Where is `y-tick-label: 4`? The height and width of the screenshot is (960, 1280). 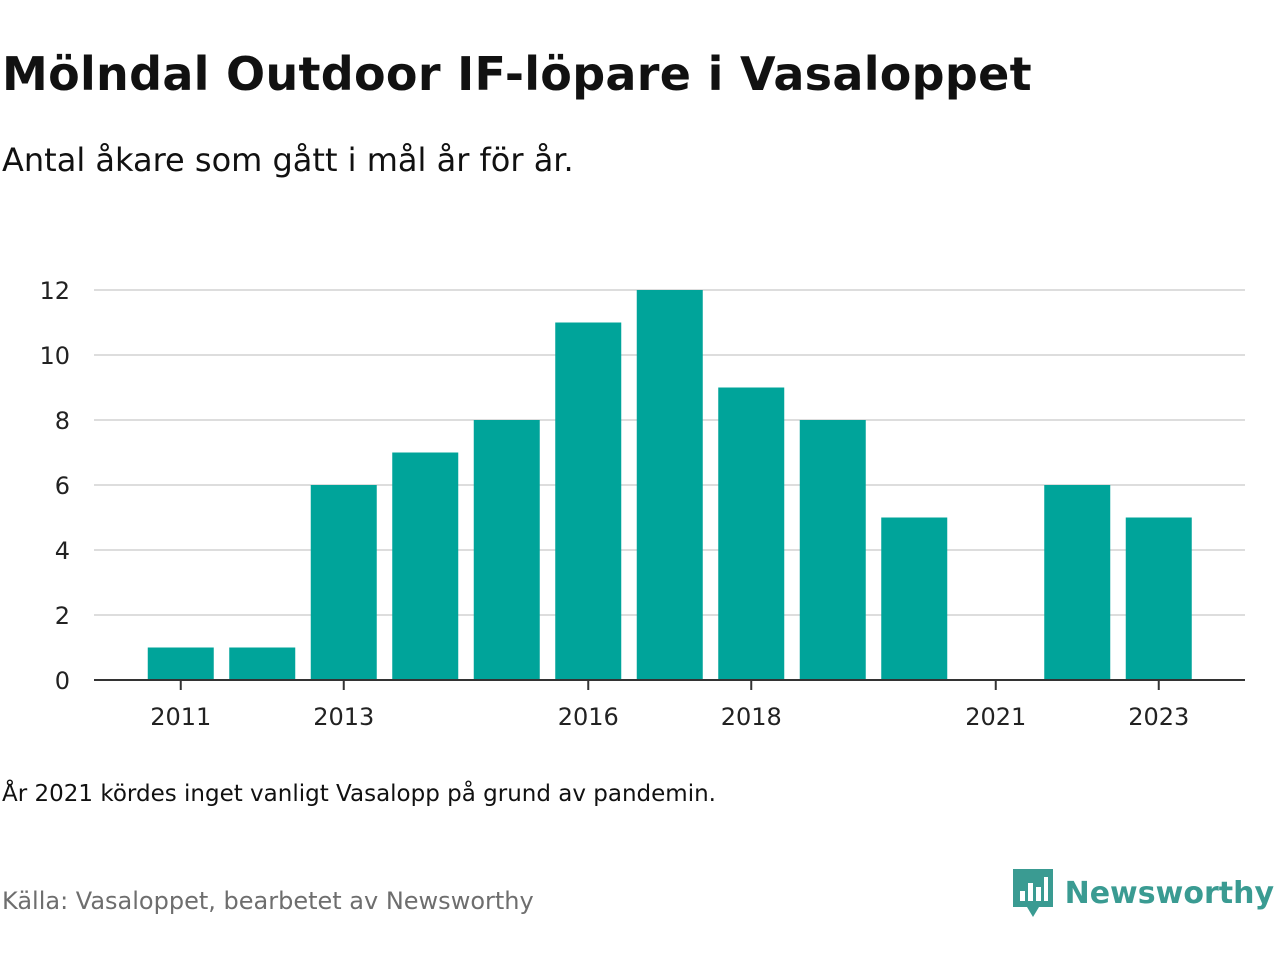
y-tick-label: 4 is located at coordinates (62, 551).